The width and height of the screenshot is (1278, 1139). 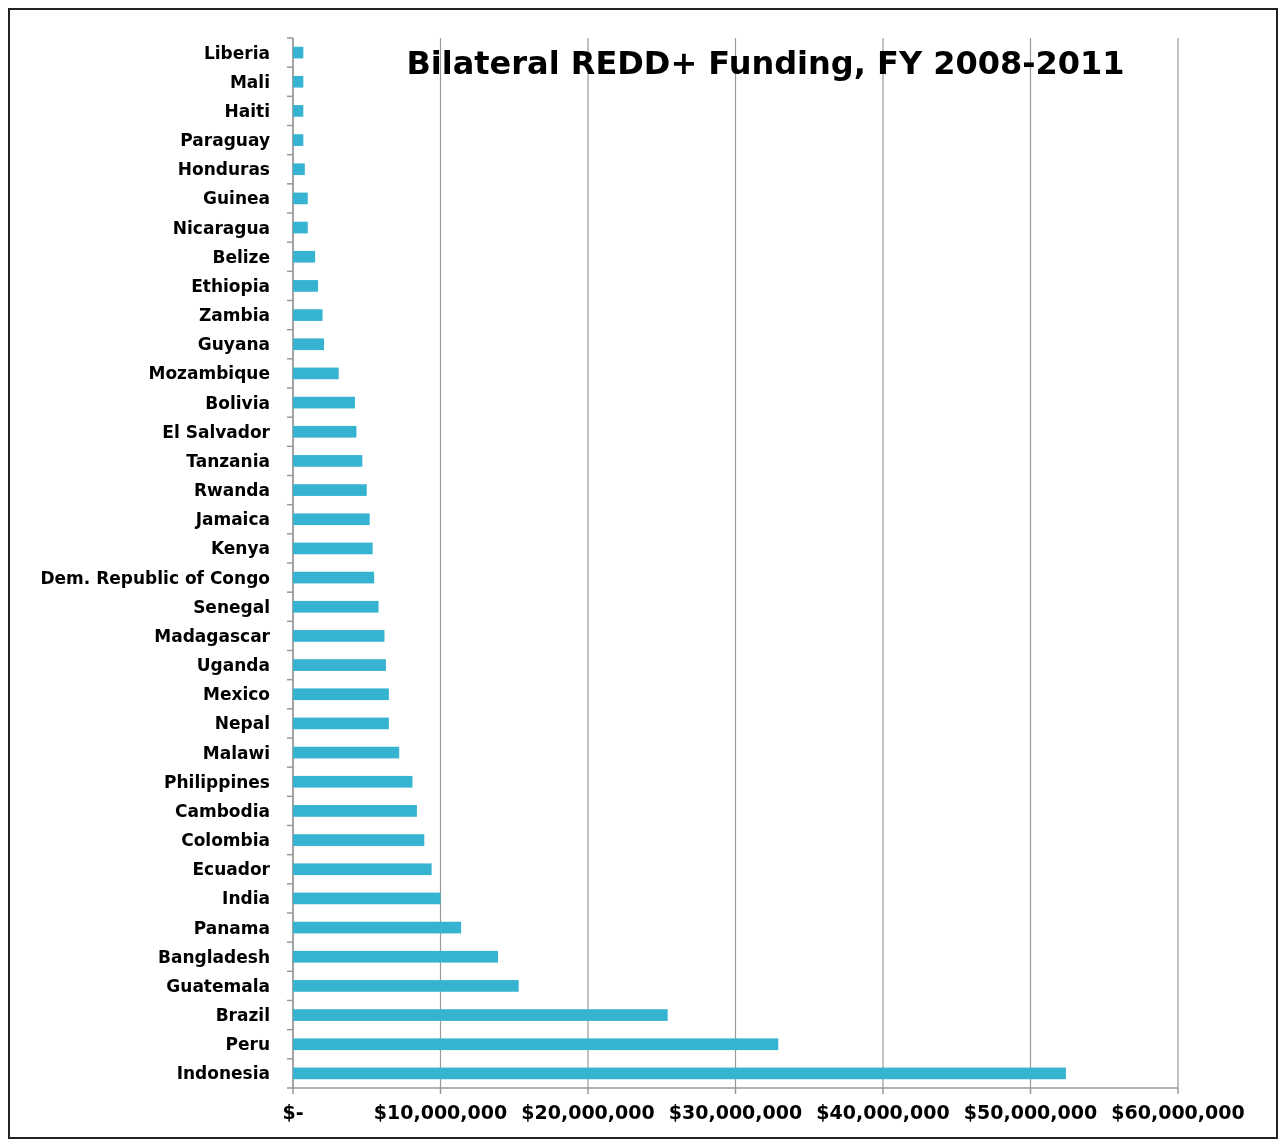 What do you see at coordinates (155, 577) in the screenshot?
I see `y-tick-label: Dem. Republic of Congo` at bounding box center [155, 577].